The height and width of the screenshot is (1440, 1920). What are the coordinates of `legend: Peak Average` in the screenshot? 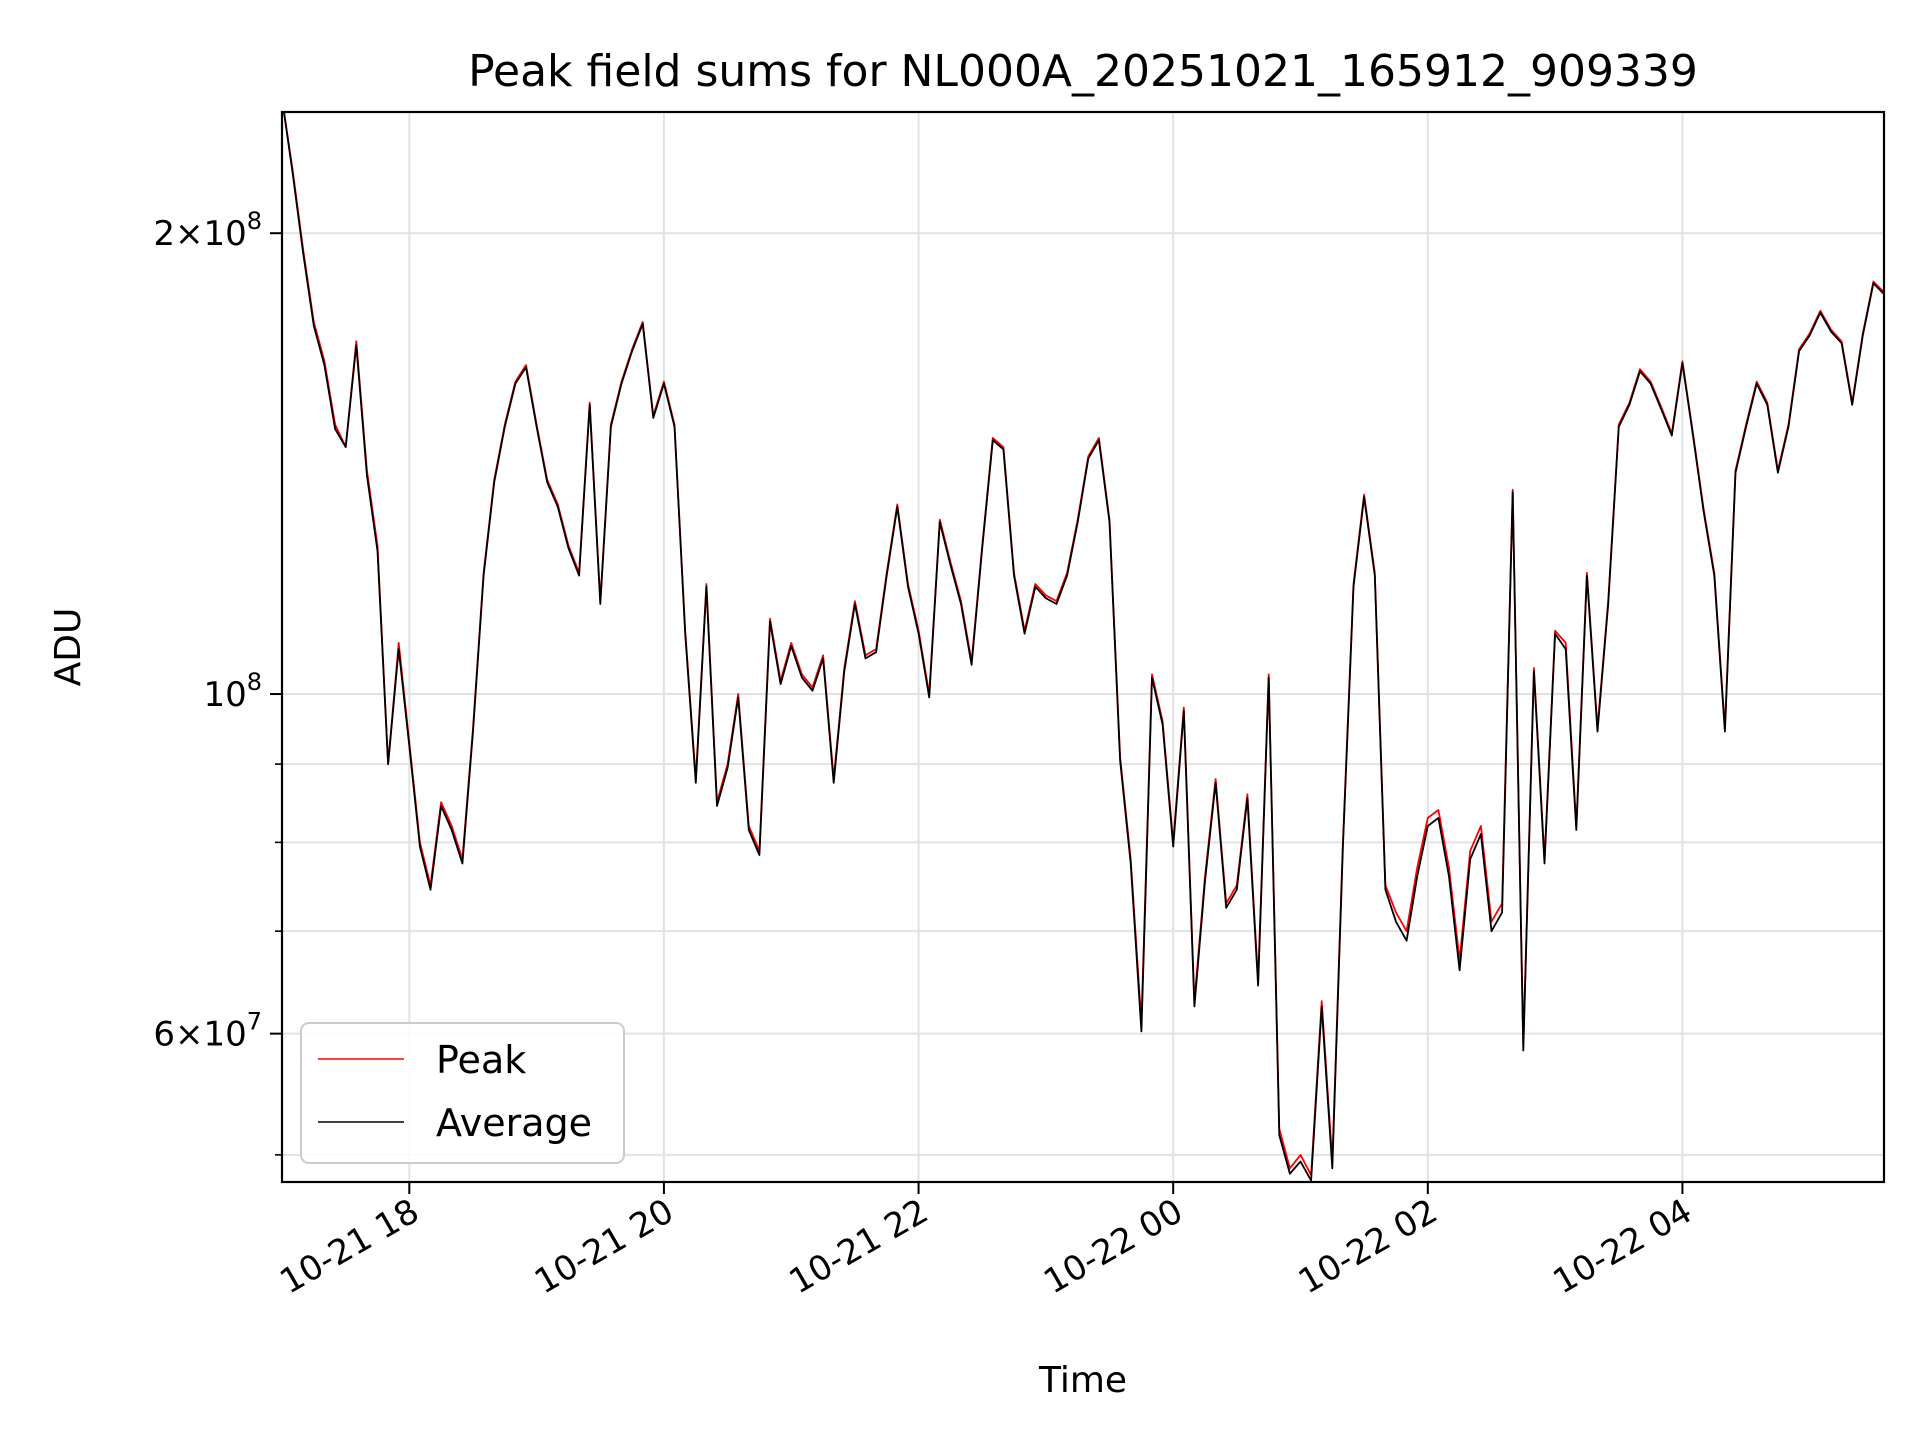 It's located at (462, 1093).